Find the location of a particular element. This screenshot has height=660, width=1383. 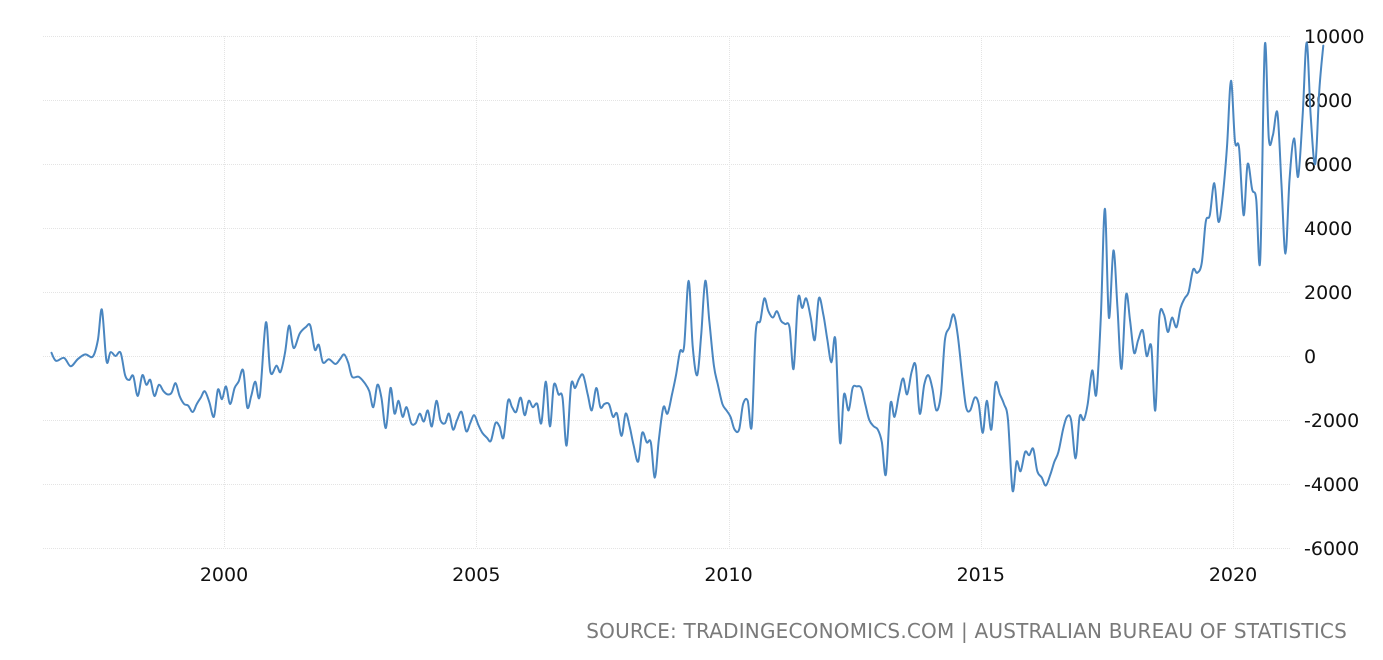

x-tick-label: 2020 is located at coordinates (1233, 575).